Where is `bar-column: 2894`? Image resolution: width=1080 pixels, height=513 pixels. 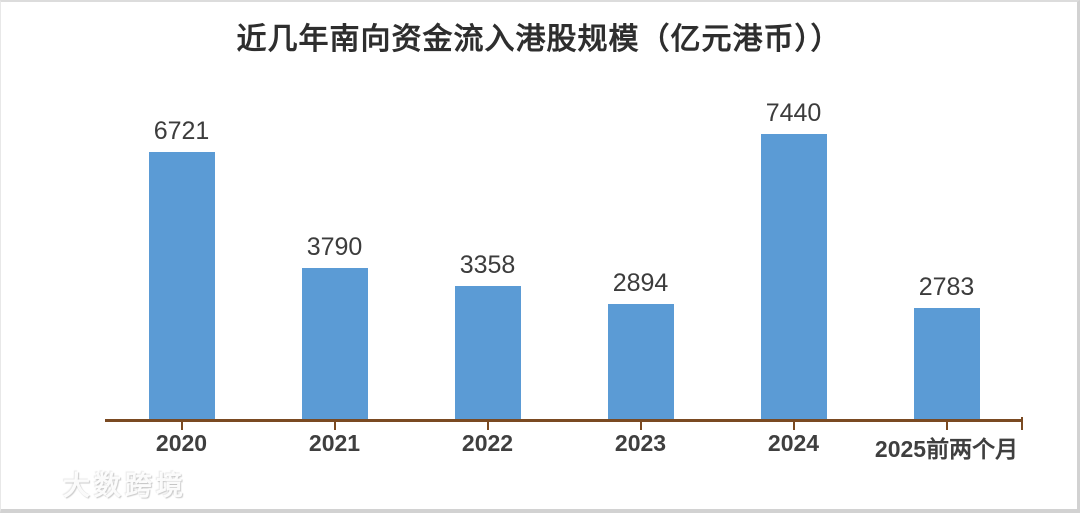 bar-column: 2894 is located at coordinates (640, 265).